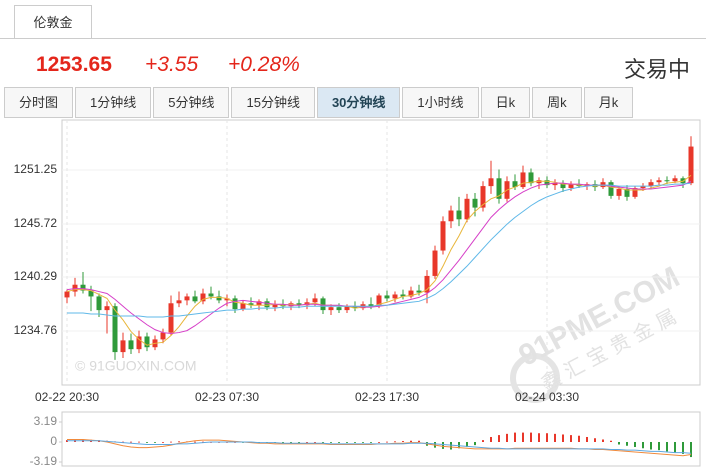  I want to click on change-pct: +0.28%, so click(264, 64).